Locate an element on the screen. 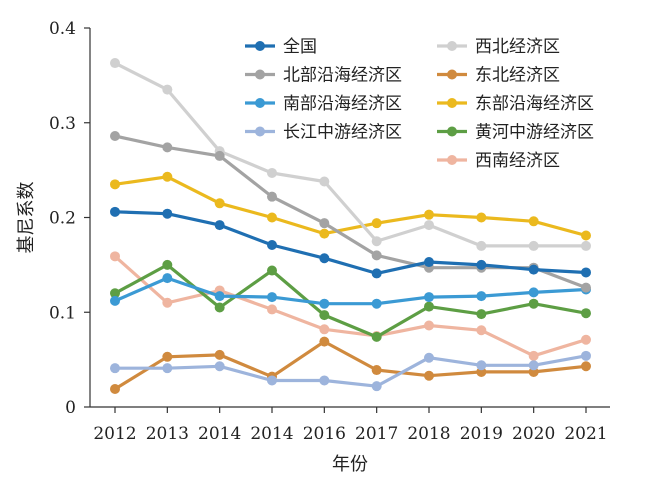 Image resolution: width=650 pixels, height=492 pixels. legend-label: 黄河中游经济区 is located at coordinates (534, 133).